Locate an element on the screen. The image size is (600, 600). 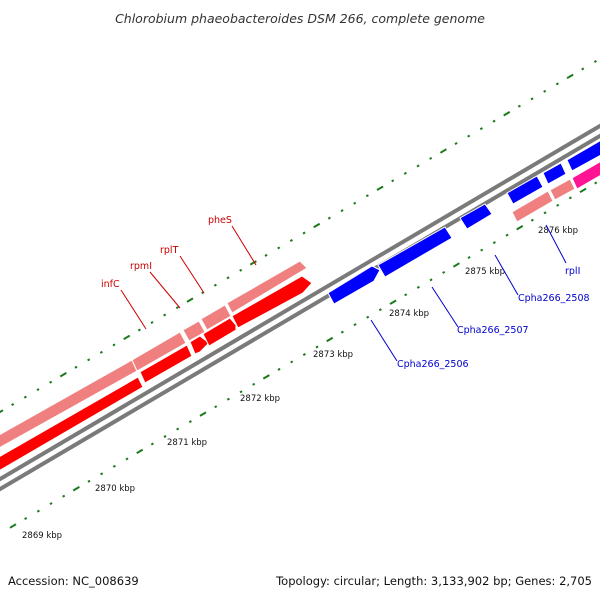
gene-label-pheS: pheS is located at coordinates (220, 220).